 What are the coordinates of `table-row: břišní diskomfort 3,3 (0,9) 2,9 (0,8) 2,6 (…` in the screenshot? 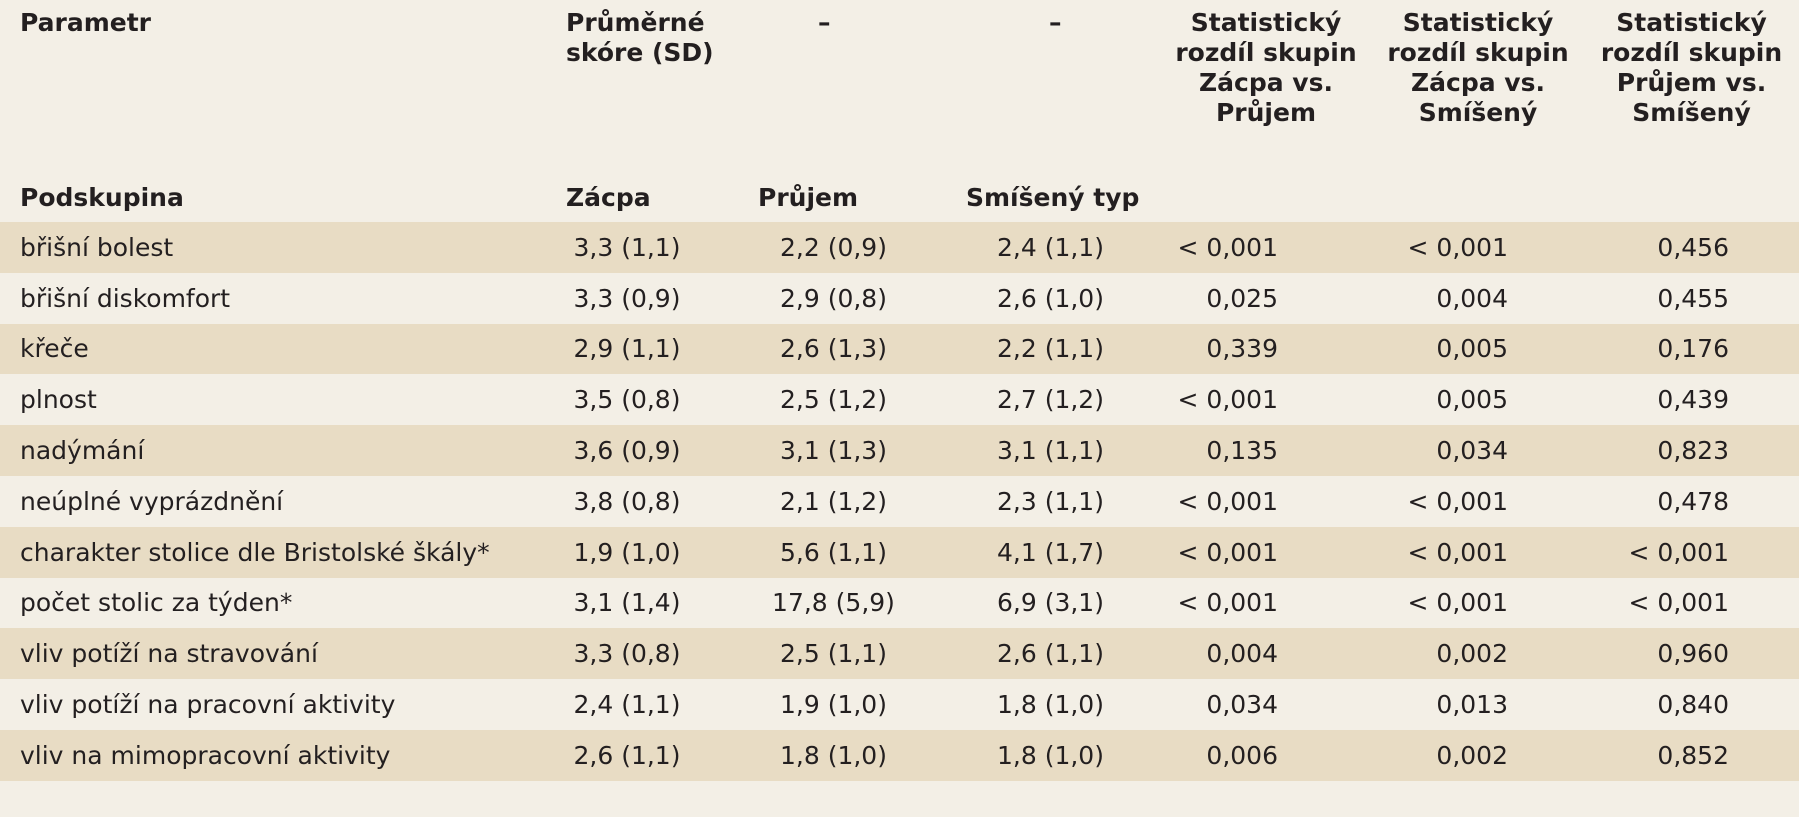 It's located at (899, 298).